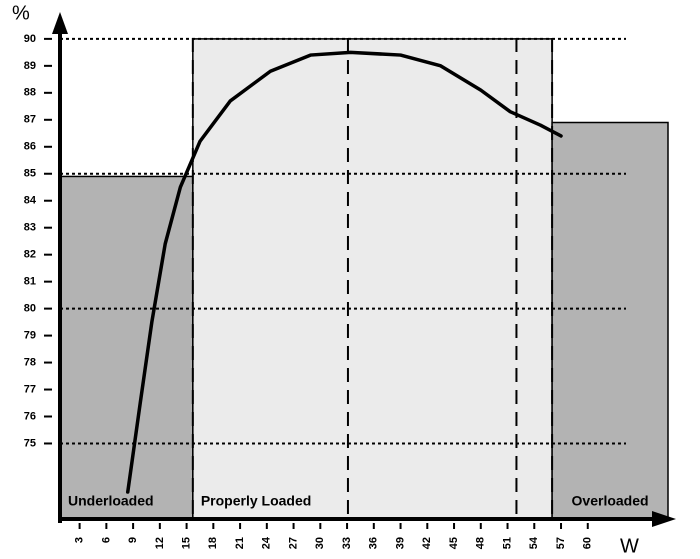 The image size is (700, 559). What do you see at coordinates (240, 543) in the screenshot?
I see `x-tick-label: 21` at bounding box center [240, 543].